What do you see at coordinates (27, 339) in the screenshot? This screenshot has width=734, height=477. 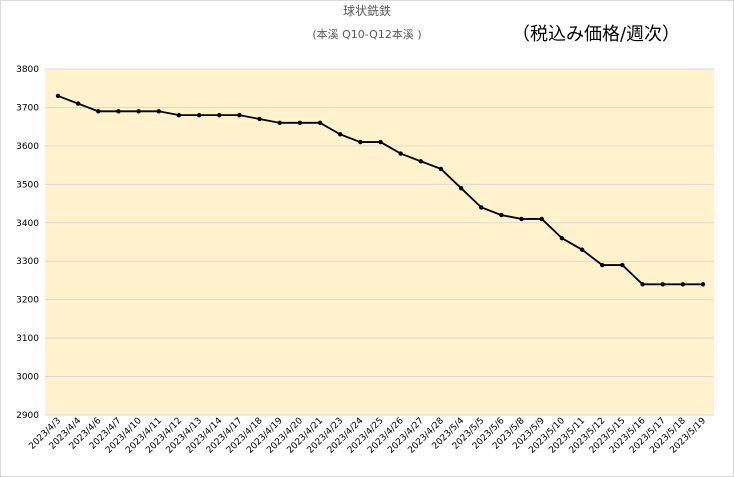 I see `y-tick-label: 3100` at bounding box center [27, 339].